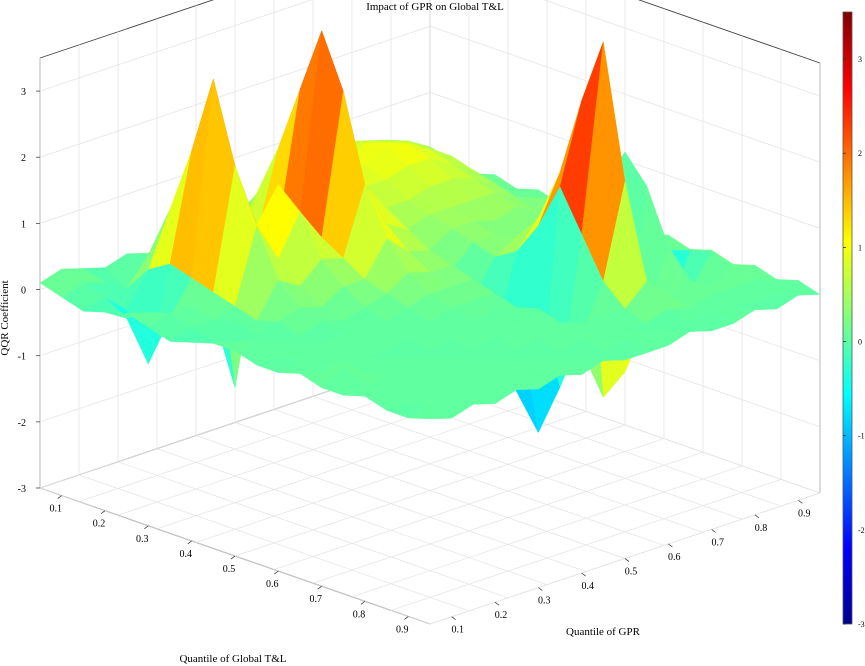 The image size is (865, 666). I want to click on z-axis-label: QQR Coefficient, so click(5, 317).